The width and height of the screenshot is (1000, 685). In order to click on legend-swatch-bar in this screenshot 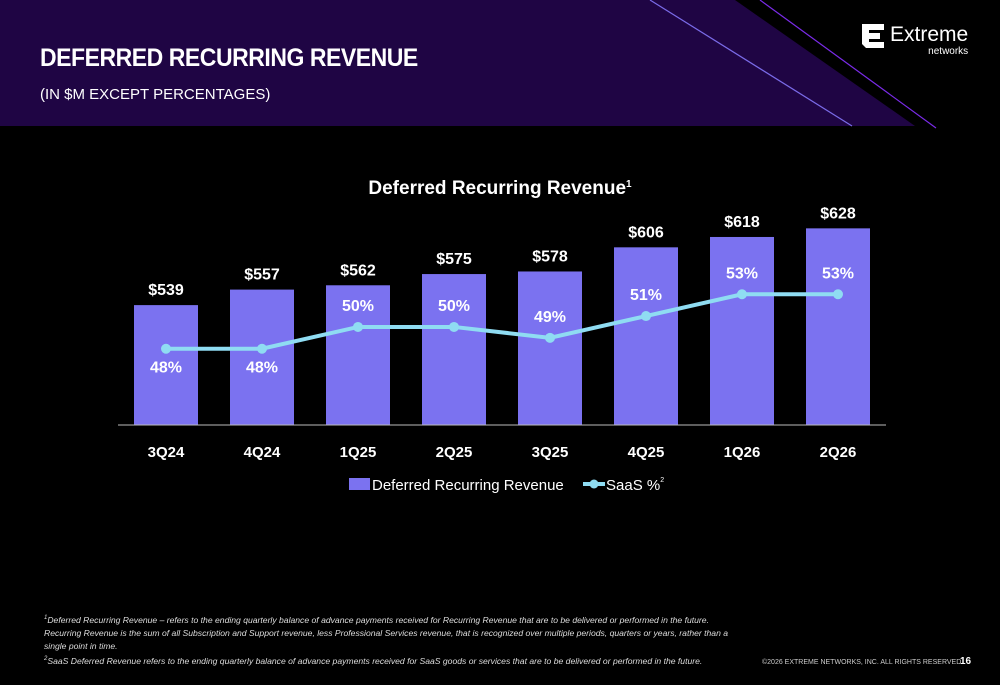, I will do `click(359, 484)`.